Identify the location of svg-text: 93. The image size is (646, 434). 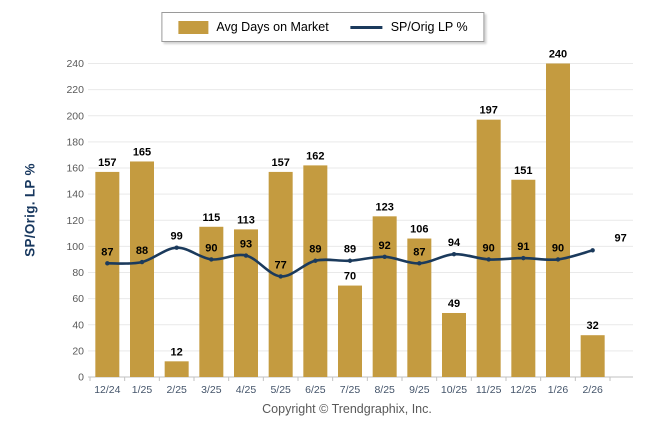
(246, 245).